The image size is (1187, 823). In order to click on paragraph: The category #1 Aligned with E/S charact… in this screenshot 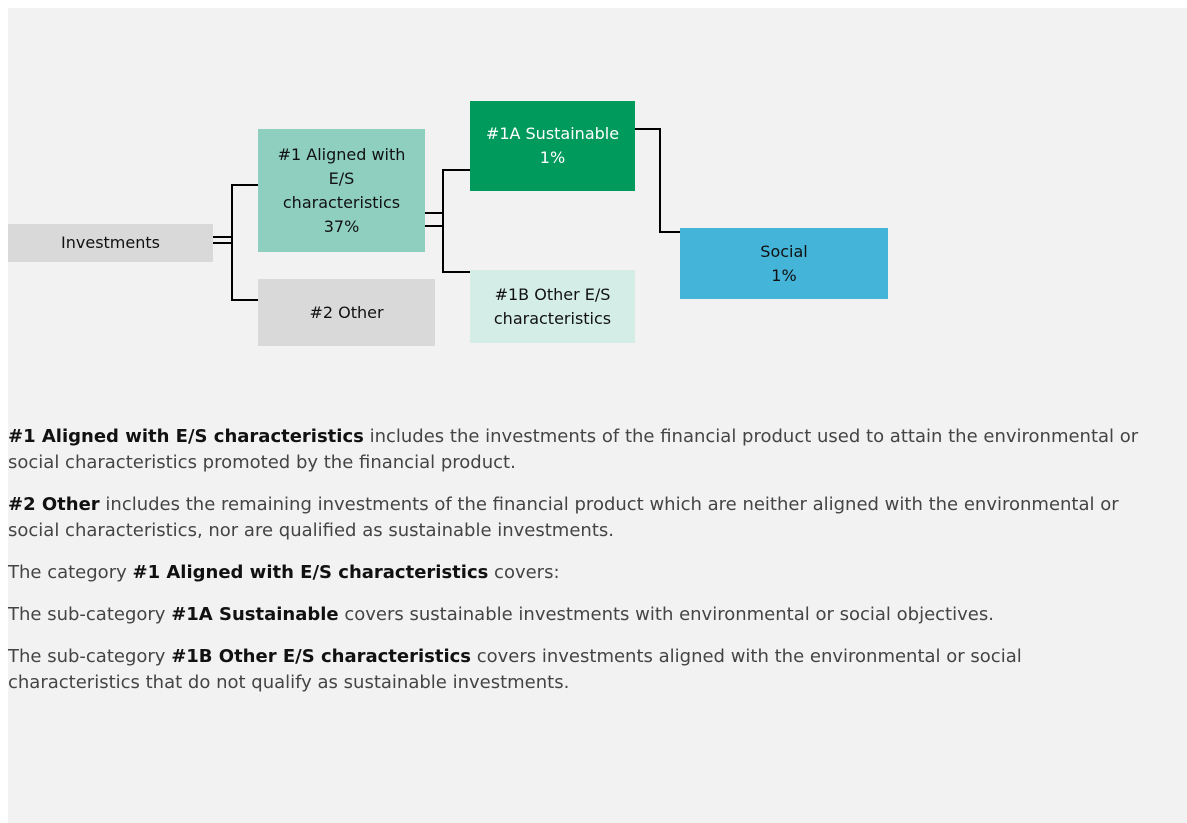, I will do `click(583, 573)`.